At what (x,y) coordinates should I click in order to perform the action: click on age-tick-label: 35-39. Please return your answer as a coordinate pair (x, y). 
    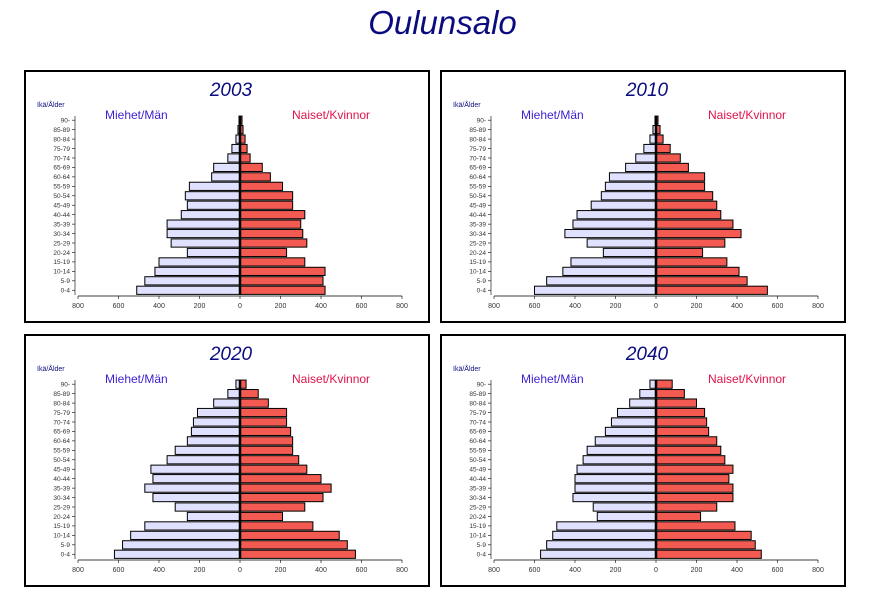
    Looking at the image, I should click on (477, 224).